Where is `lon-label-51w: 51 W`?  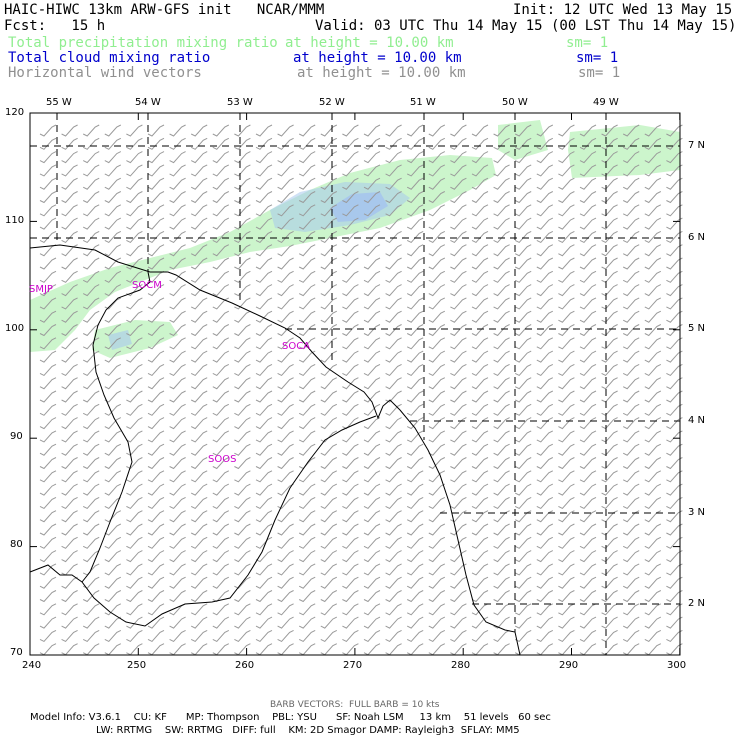
lon-label-51w: 51 W is located at coordinates (423, 102).